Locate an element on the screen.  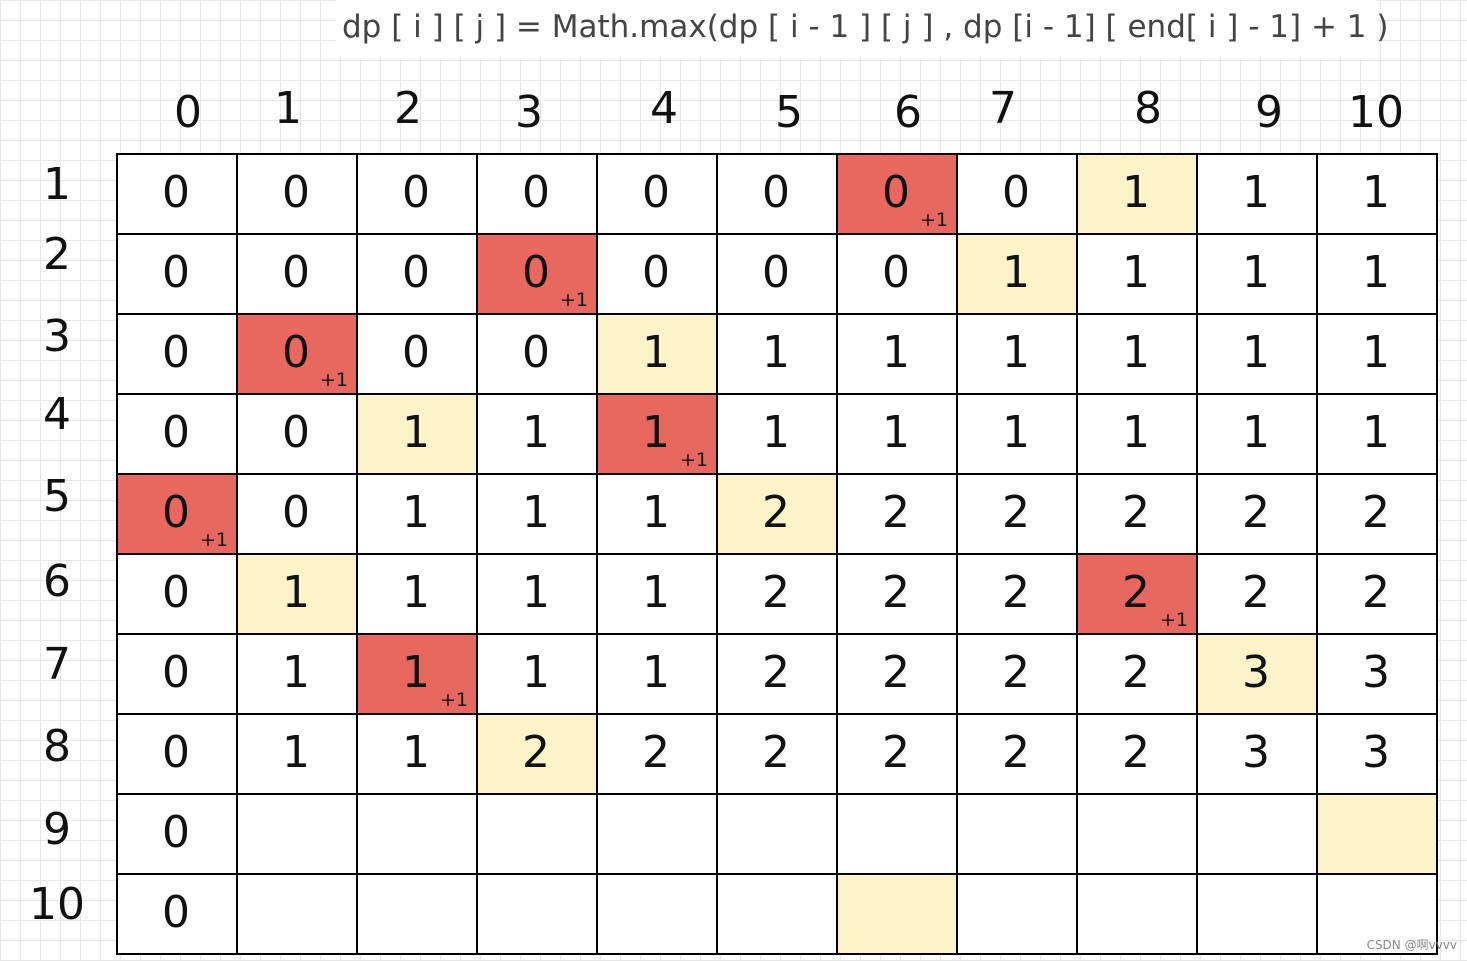
column-header: 3 is located at coordinates (529, 112).